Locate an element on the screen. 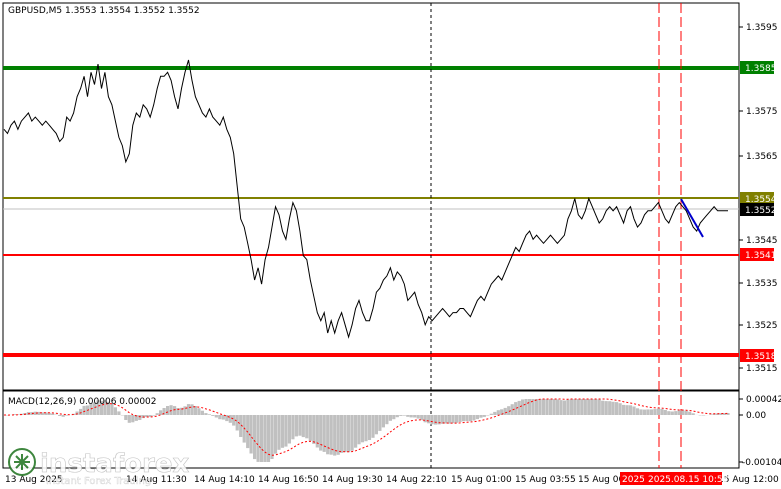 The width and height of the screenshot is (781, 489). macd-axis: 0.00042 0.00 -0.00104 is located at coordinates (760, 431).